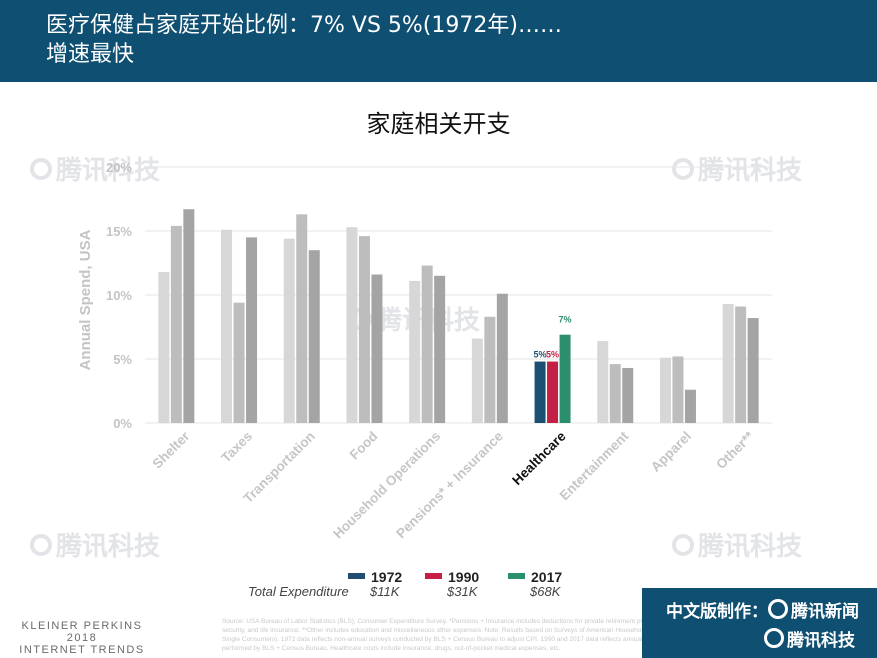 The width and height of the screenshot is (877, 658). What do you see at coordinates (82, 626) in the screenshot?
I see `brand-line: KLEINER PERKINS` at bounding box center [82, 626].